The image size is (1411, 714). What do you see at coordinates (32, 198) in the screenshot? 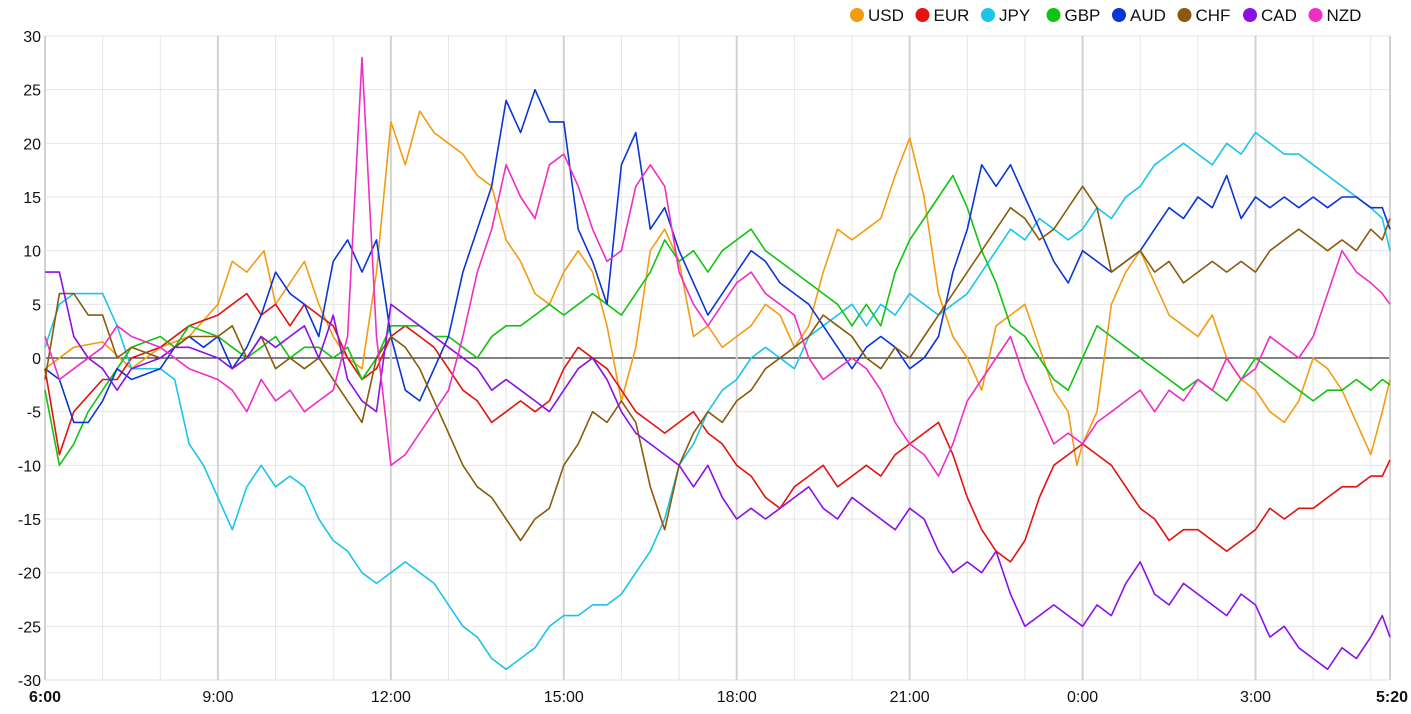
I see `y-tick-label: 15` at bounding box center [32, 198].